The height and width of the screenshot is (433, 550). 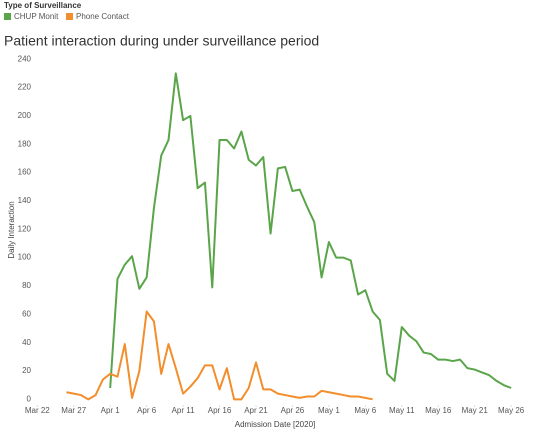 What do you see at coordinates (293, 410) in the screenshot?
I see `x-tick-label: Apr 26` at bounding box center [293, 410].